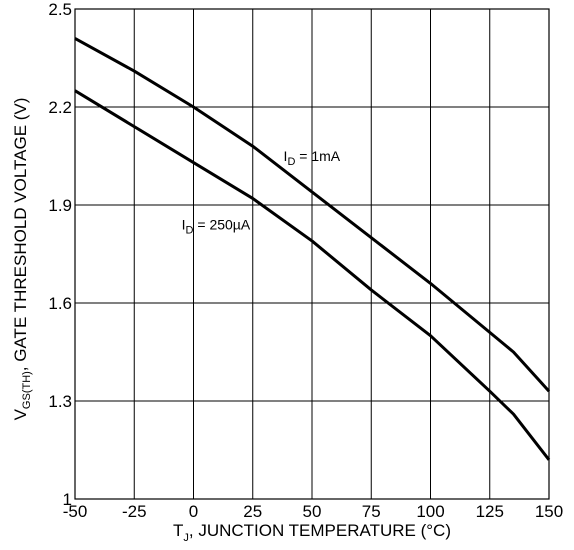 Image resolution: width=574 pixels, height=550 pixels. Describe the element at coordinates (430, 511) in the screenshot. I see `x-tick-label: 100` at that location.